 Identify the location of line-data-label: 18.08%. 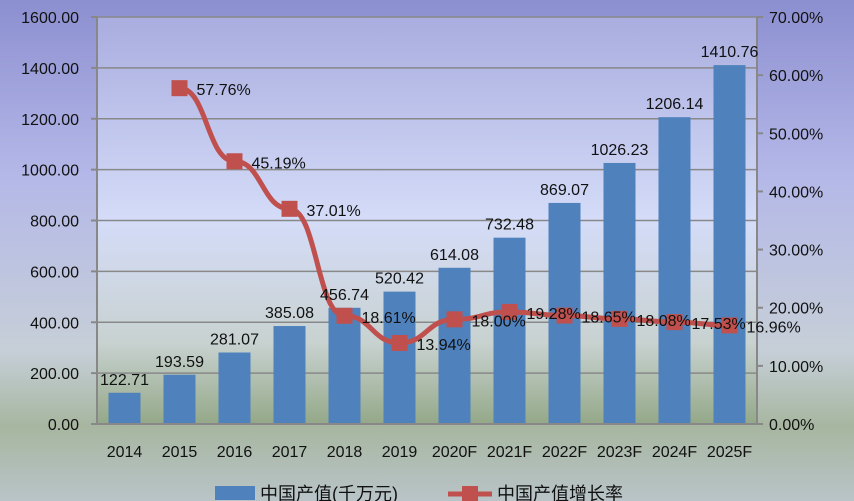
(664, 321).